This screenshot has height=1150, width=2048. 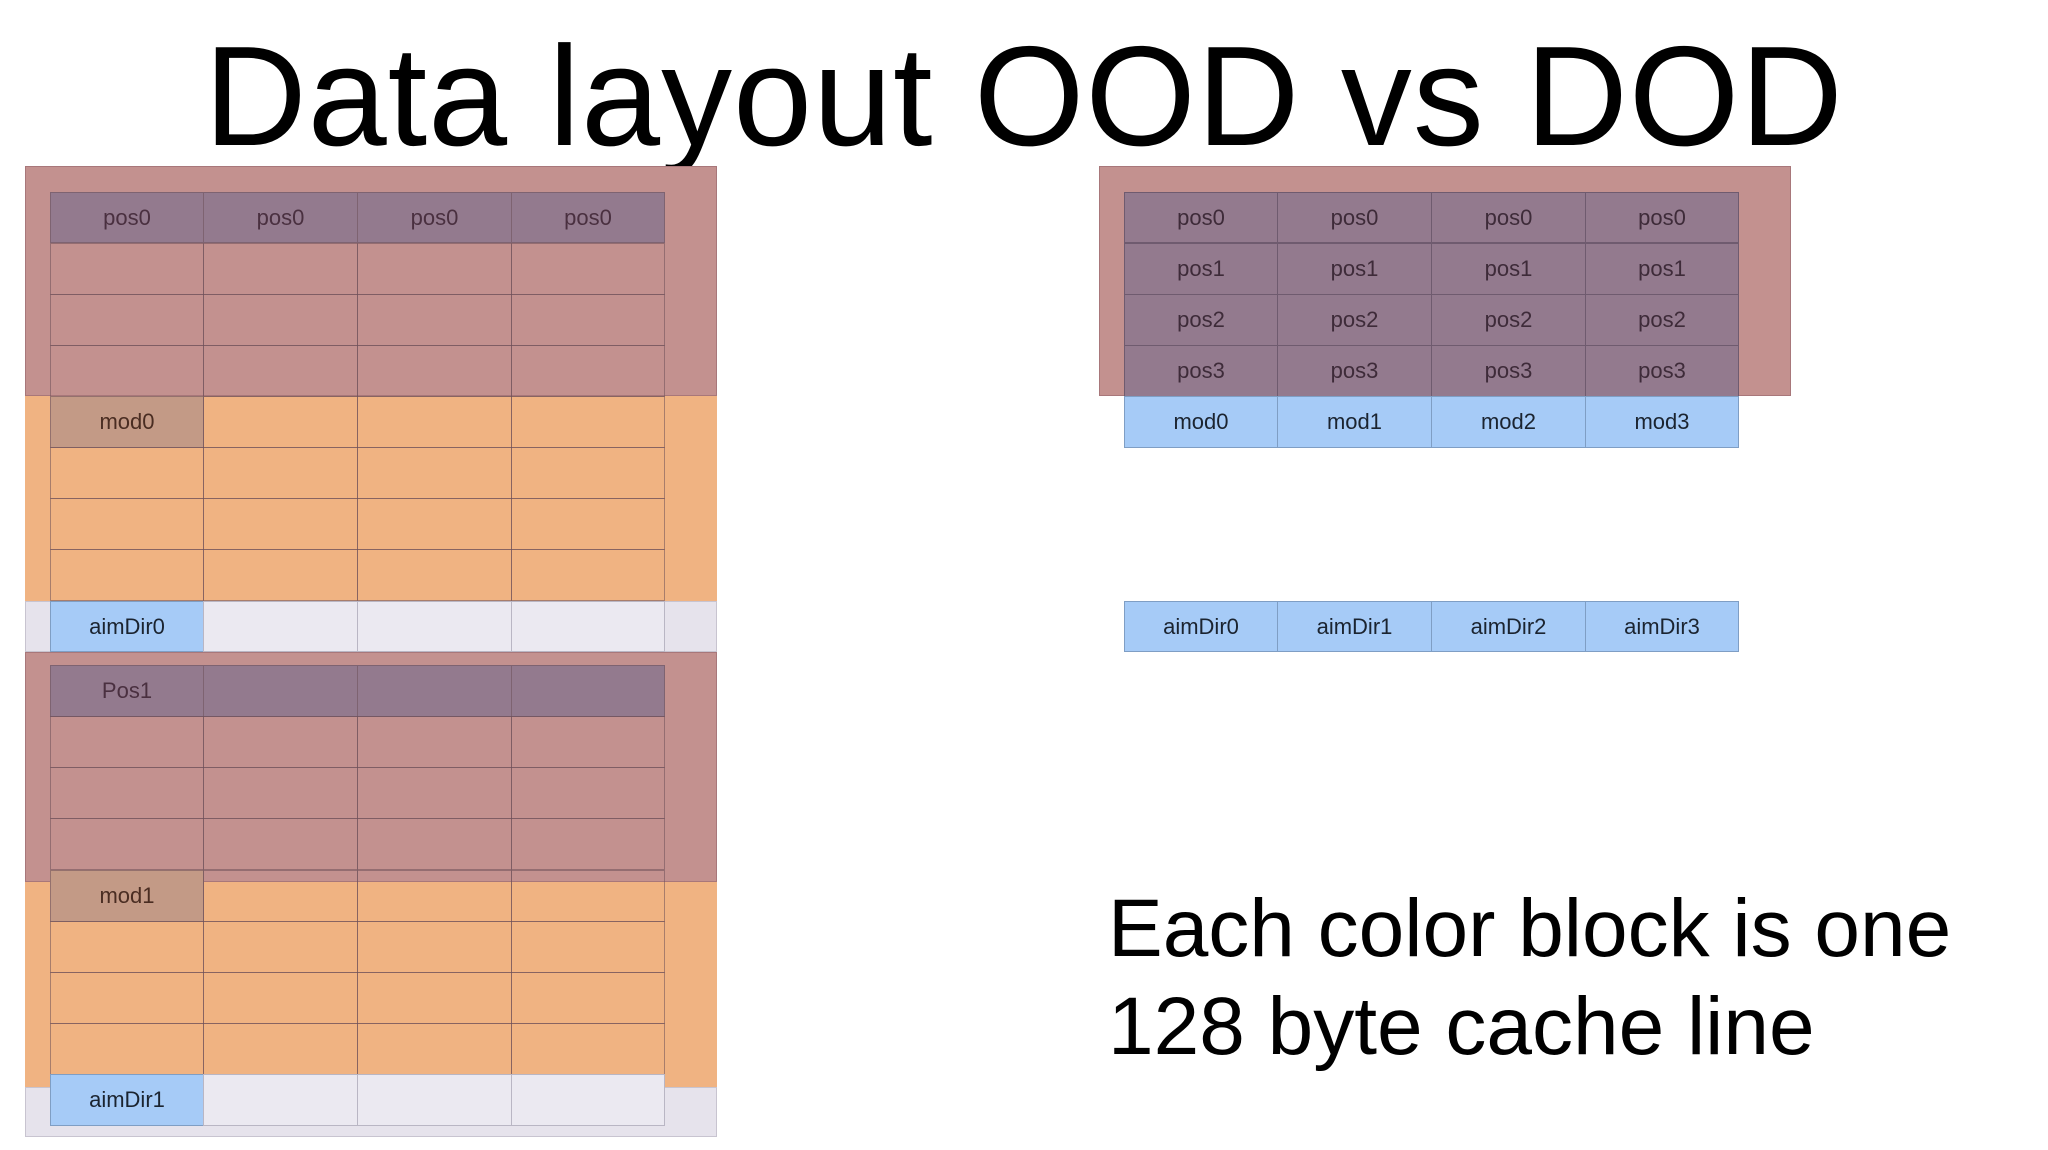 What do you see at coordinates (1508, 626) in the screenshot?
I see `dod-aim-cell: aimDir2` at bounding box center [1508, 626].